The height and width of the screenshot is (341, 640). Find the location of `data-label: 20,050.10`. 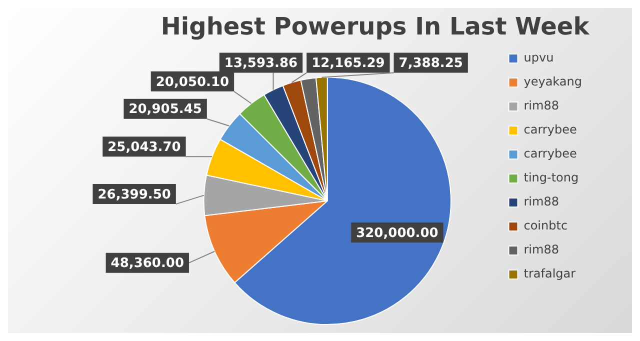

data-label: 20,050.10 is located at coordinates (193, 82).